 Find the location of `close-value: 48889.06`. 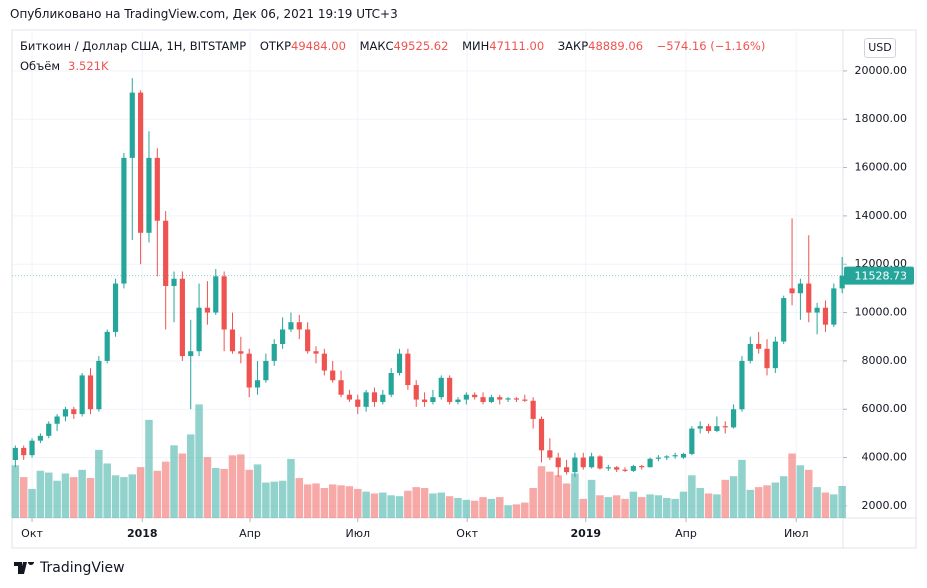

close-value: 48889.06 is located at coordinates (616, 46).